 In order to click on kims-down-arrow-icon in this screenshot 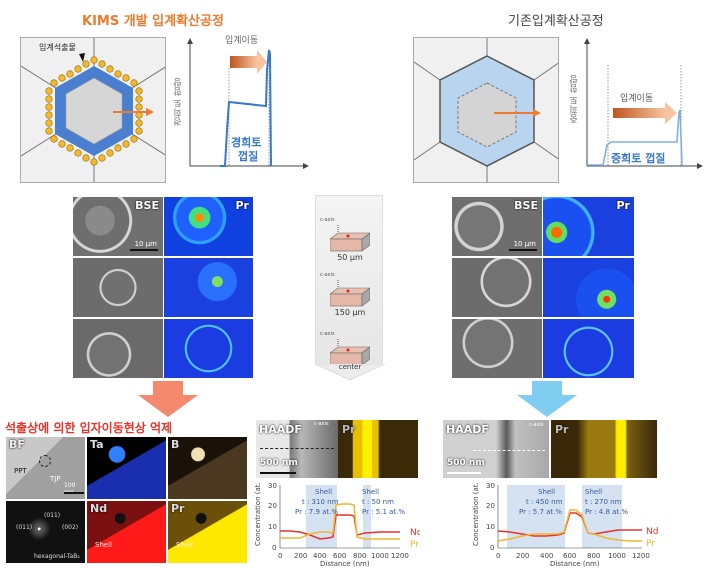, I will do `click(168, 399)`.